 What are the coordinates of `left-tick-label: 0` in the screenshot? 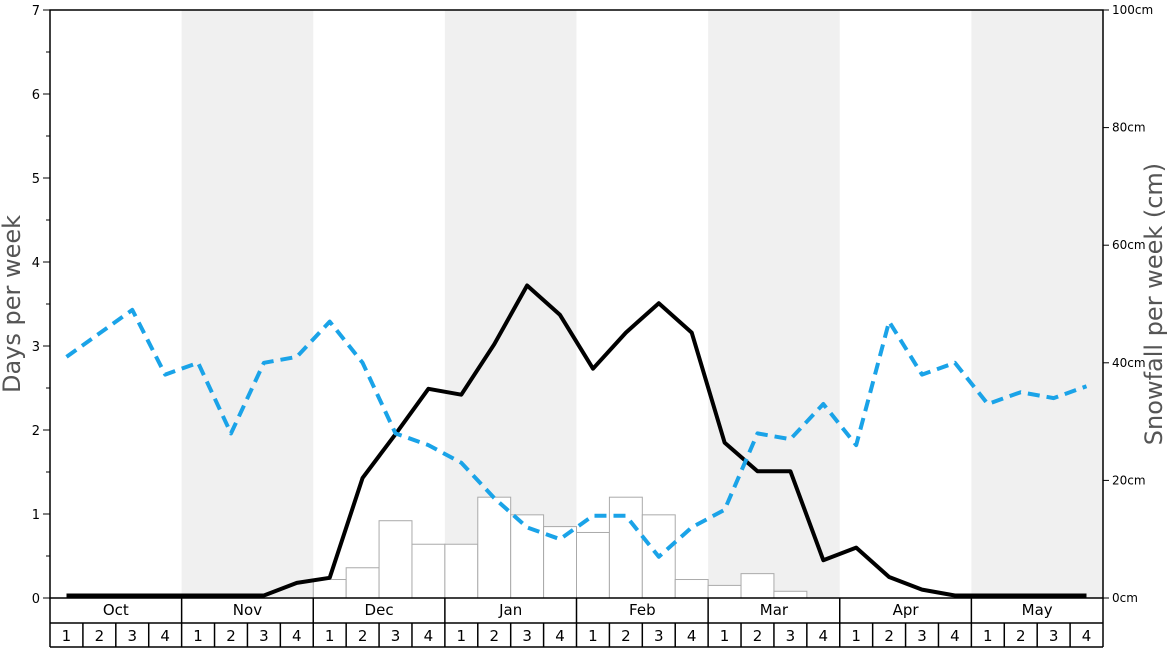 It's located at (36, 599).